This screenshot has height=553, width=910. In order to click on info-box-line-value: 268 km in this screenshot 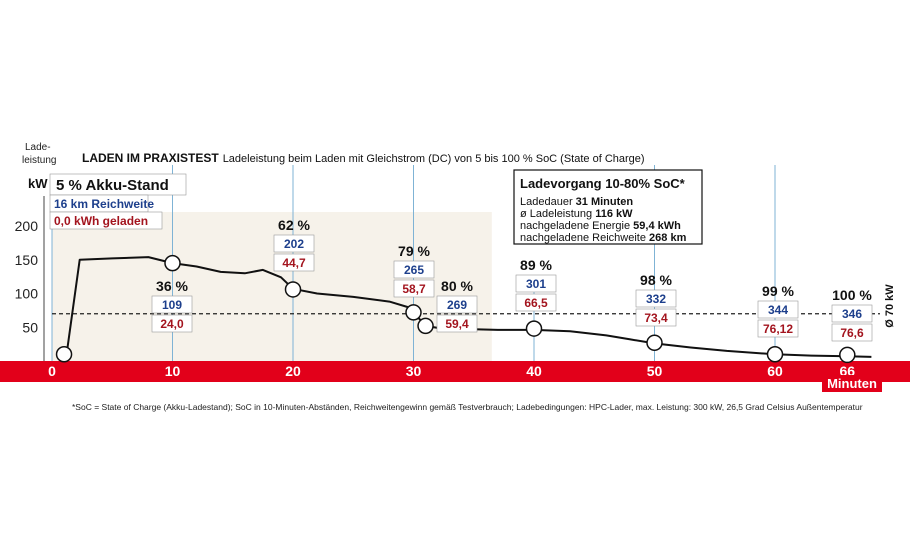, I will do `click(668, 238)`.